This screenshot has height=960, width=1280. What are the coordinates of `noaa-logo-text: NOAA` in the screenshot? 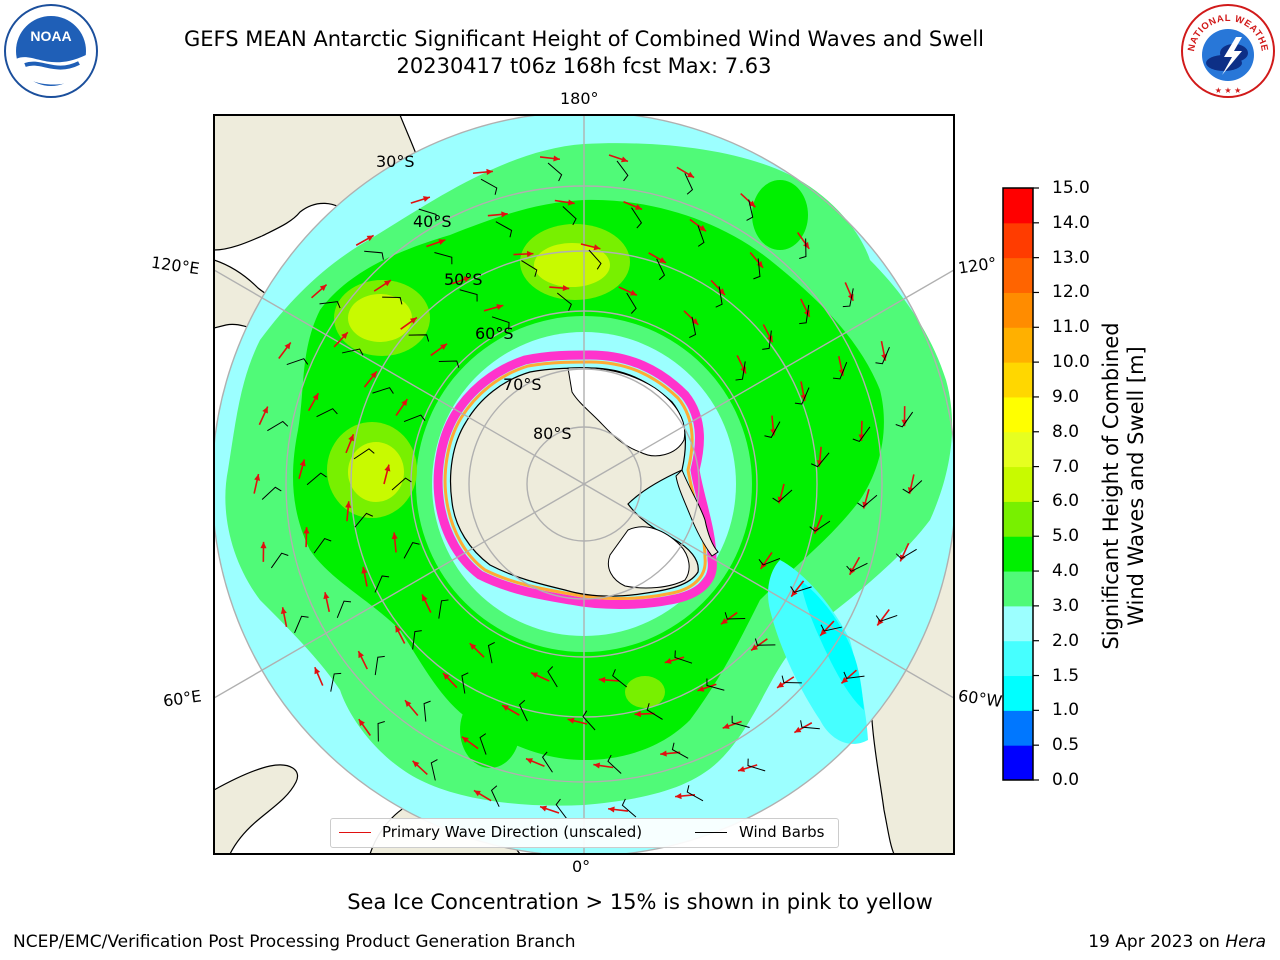 It's located at (50, 36).